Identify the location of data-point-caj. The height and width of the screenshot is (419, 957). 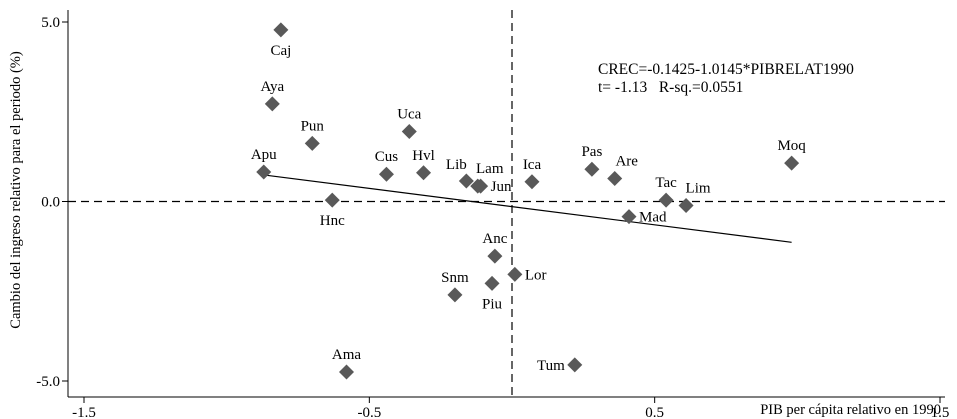
(281, 30).